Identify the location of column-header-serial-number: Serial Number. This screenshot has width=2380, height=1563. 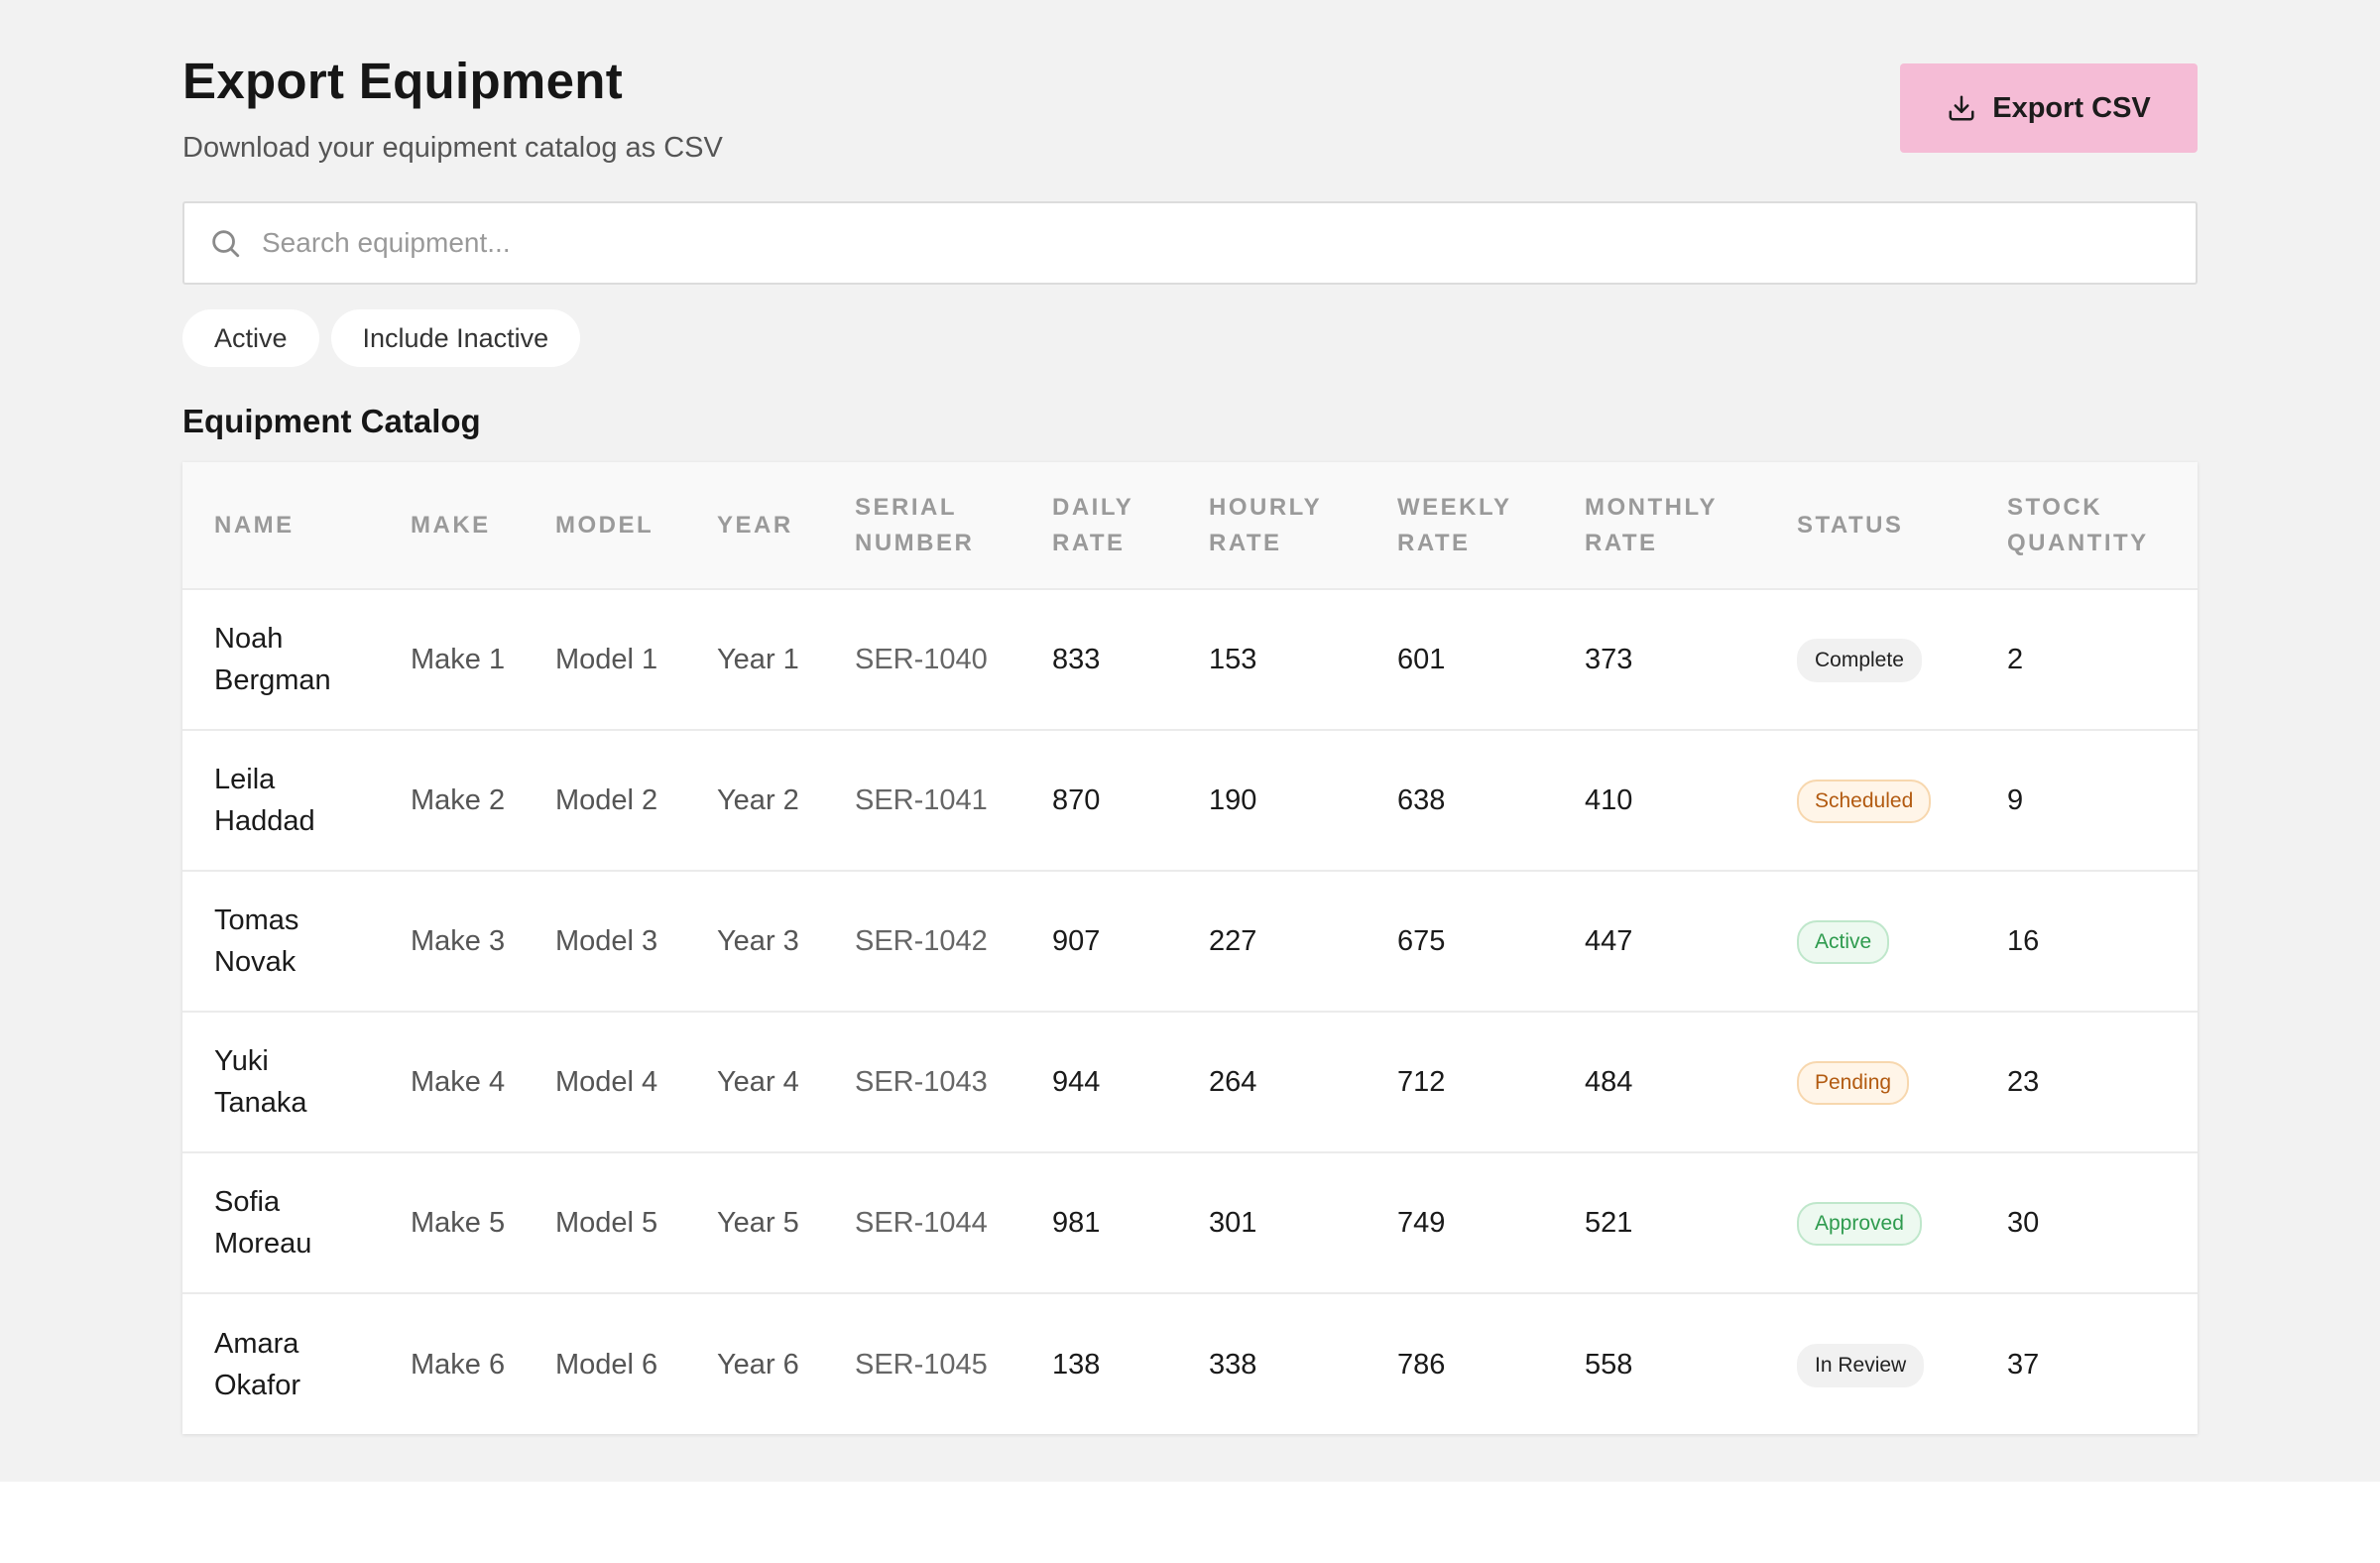
(915, 524).